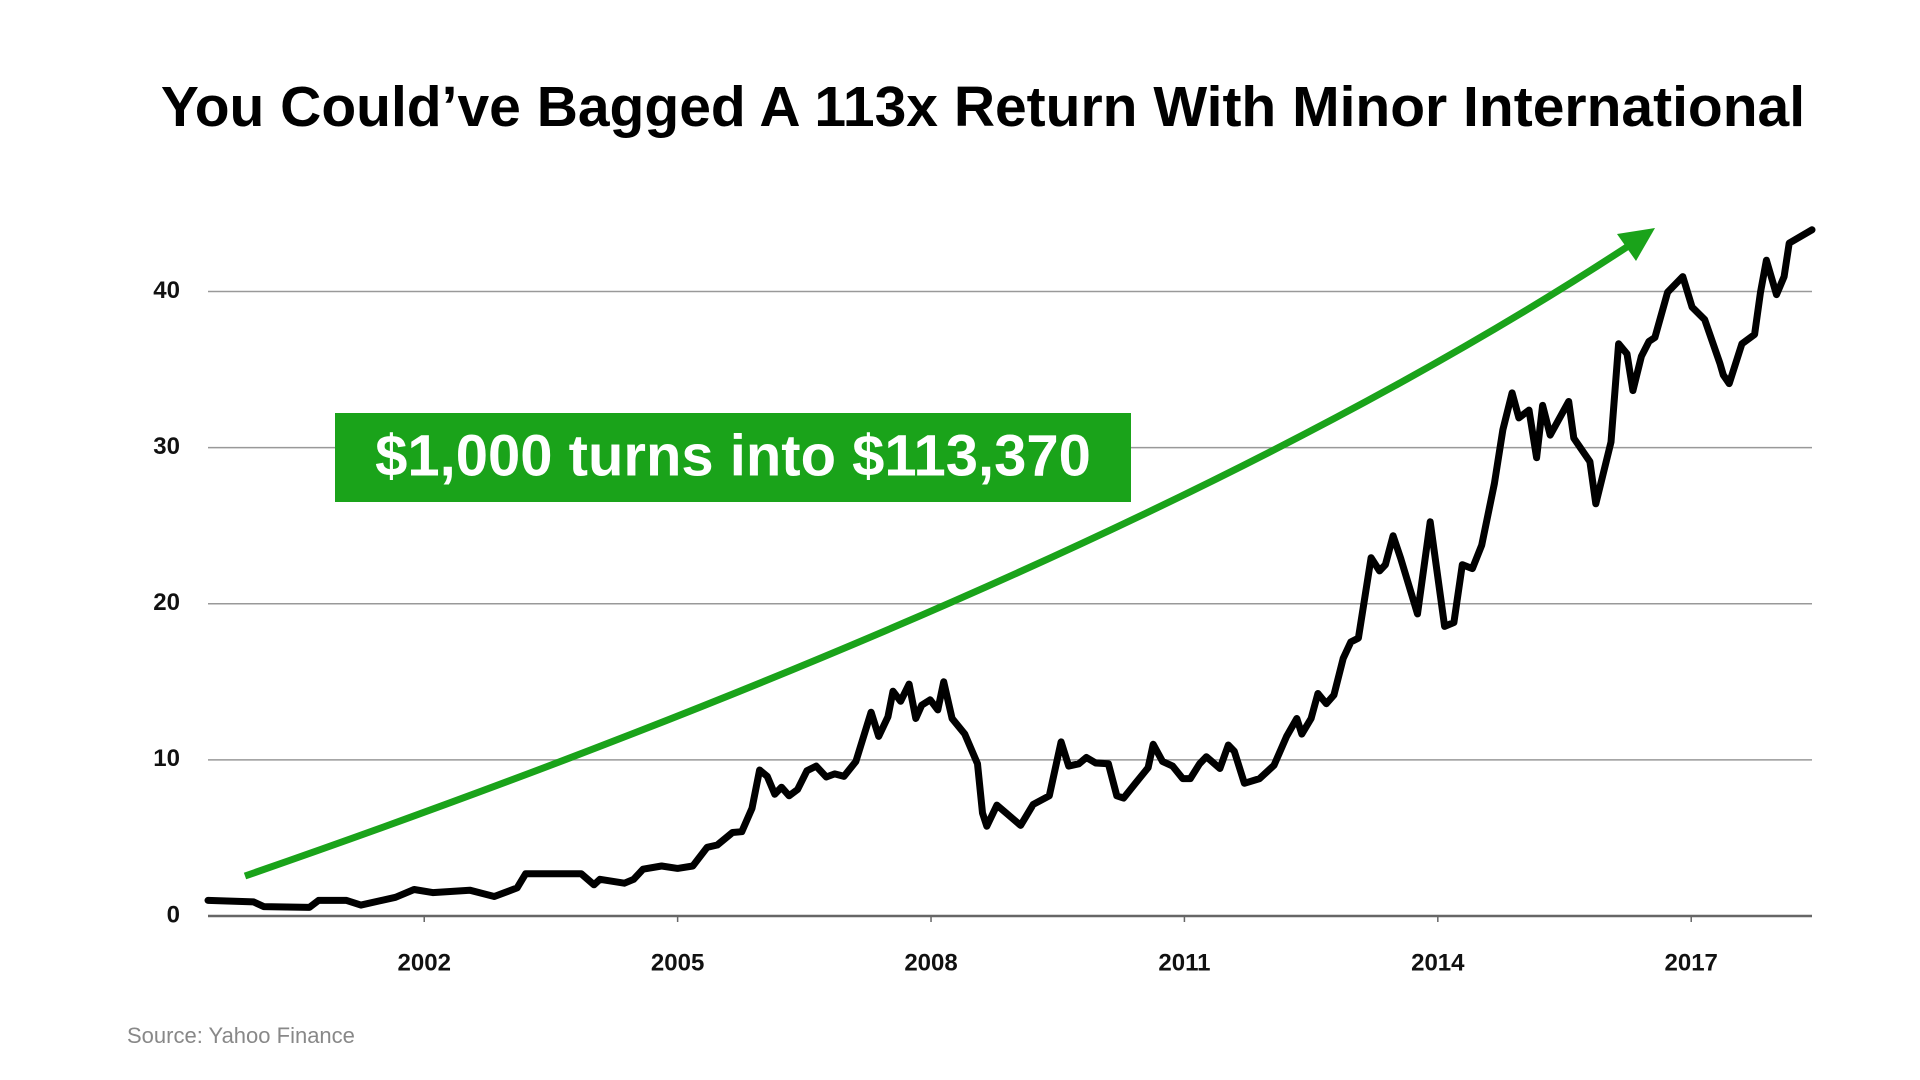 This screenshot has height=1080, width=1920. Describe the element at coordinates (1691, 962) in the screenshot. I see `x-tick-label: 2017` at that location.